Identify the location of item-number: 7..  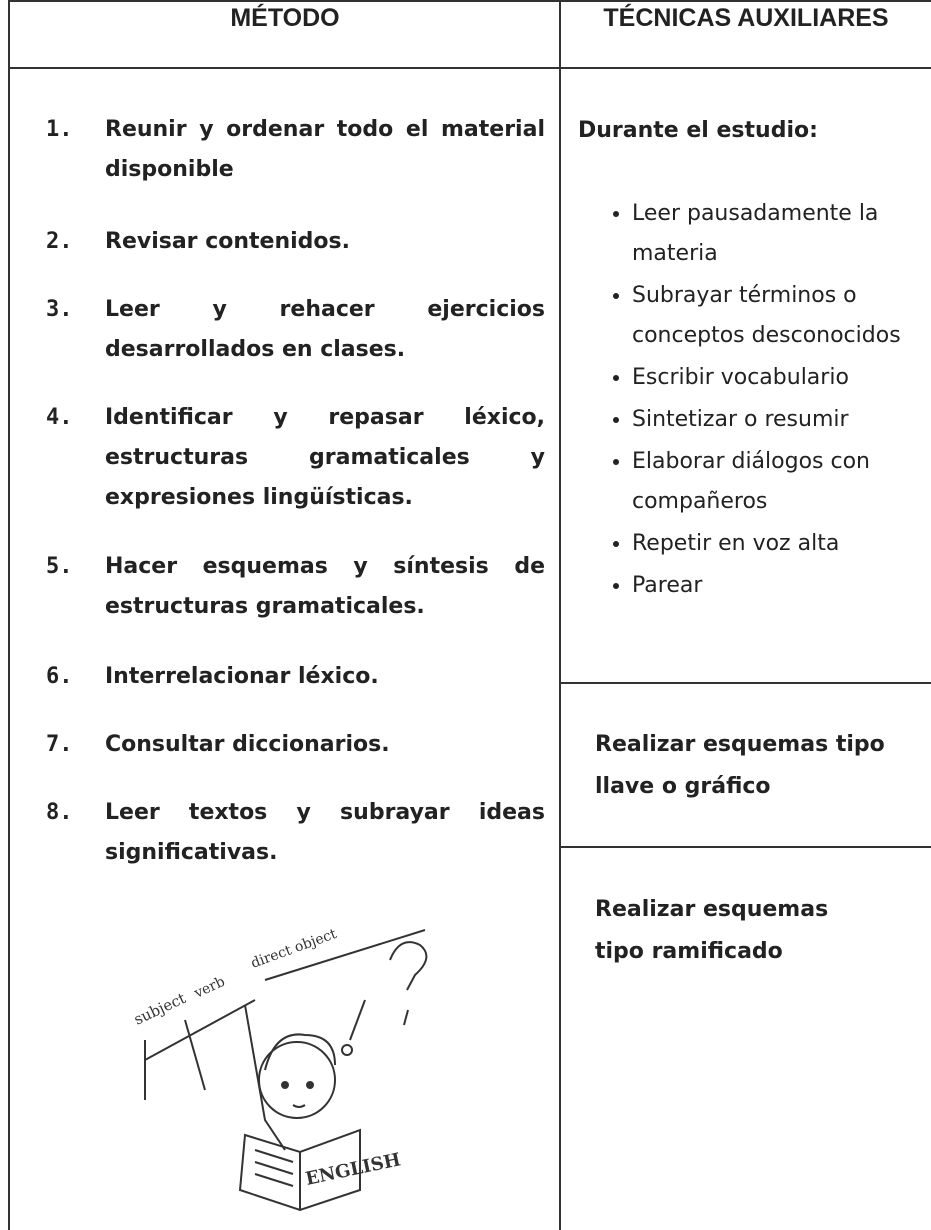
(59, 744).